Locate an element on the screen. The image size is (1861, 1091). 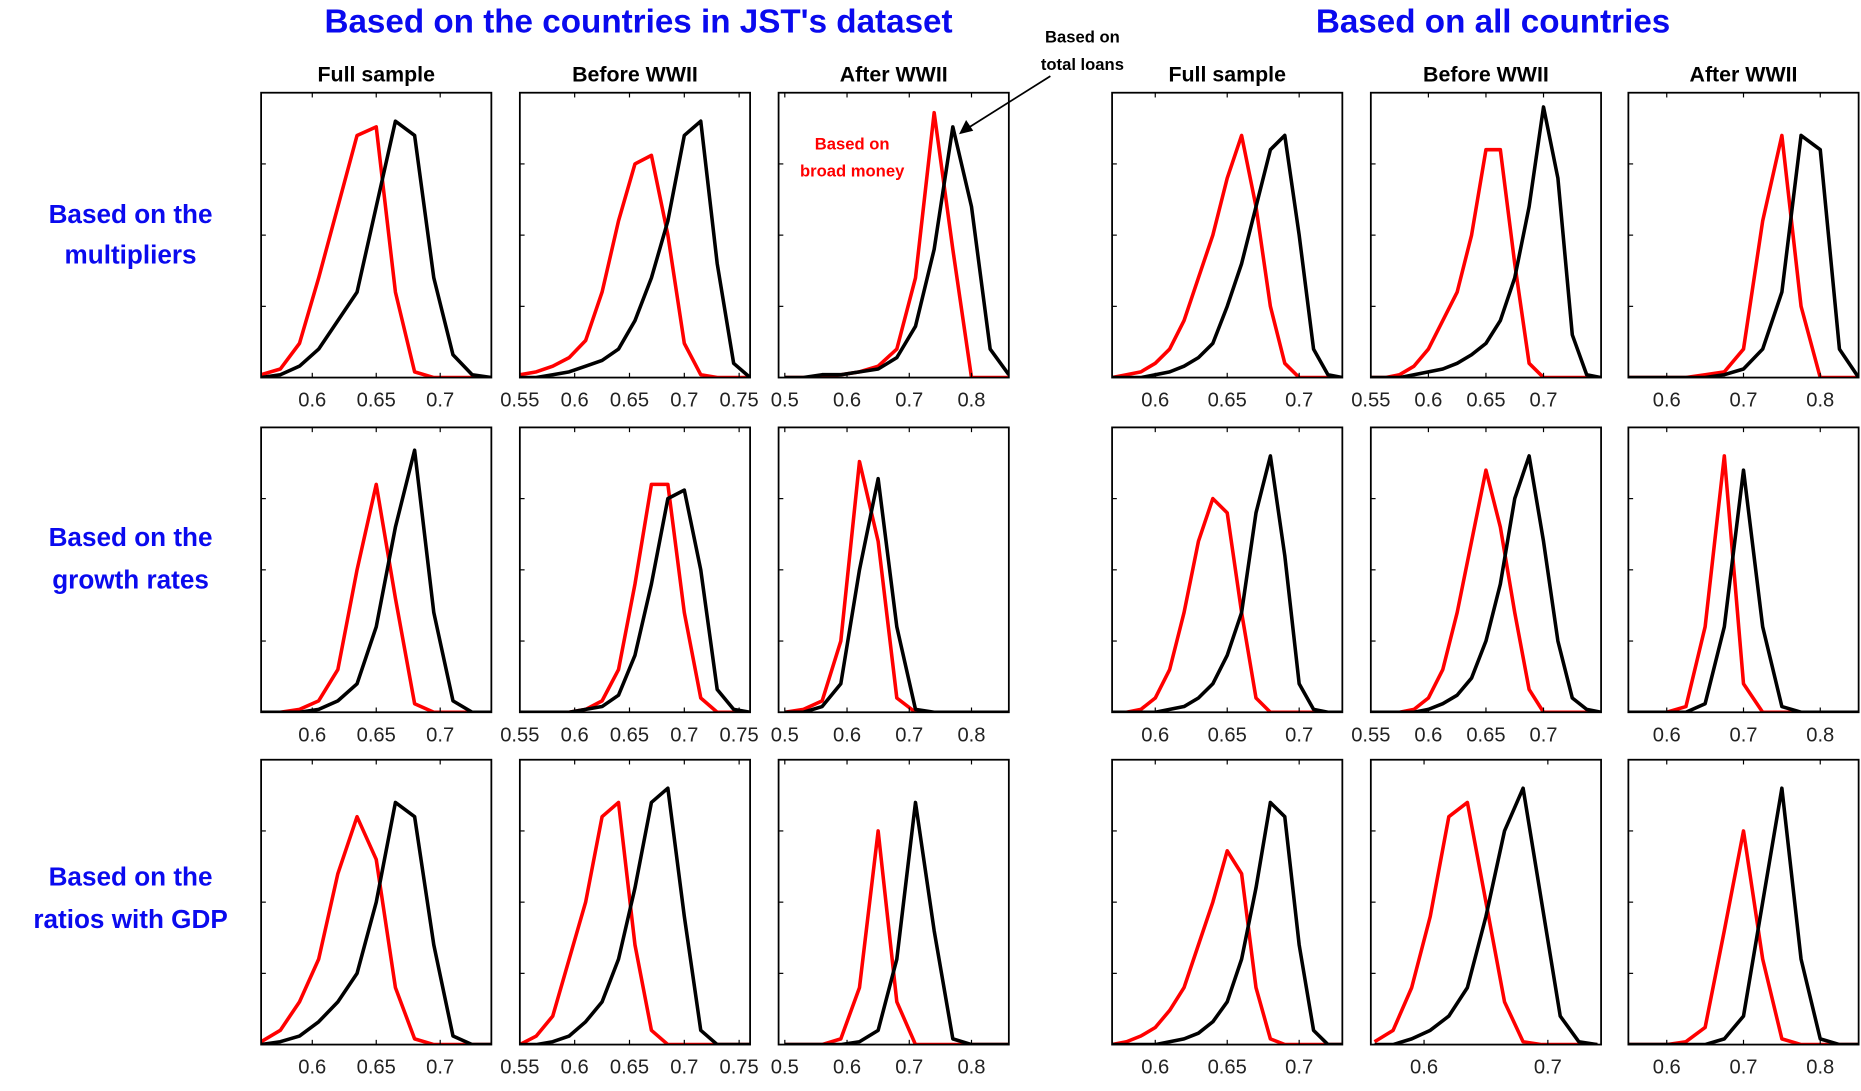
row-label: growth rates is located at coordinates (130, 580).